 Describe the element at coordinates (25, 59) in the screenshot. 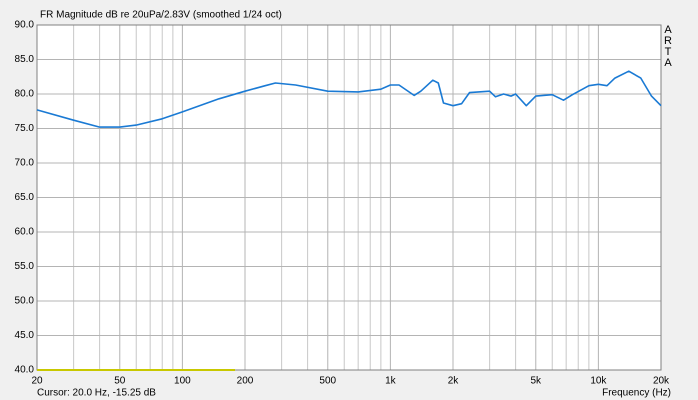

I see `y-tick-label: 85.0` at that location.